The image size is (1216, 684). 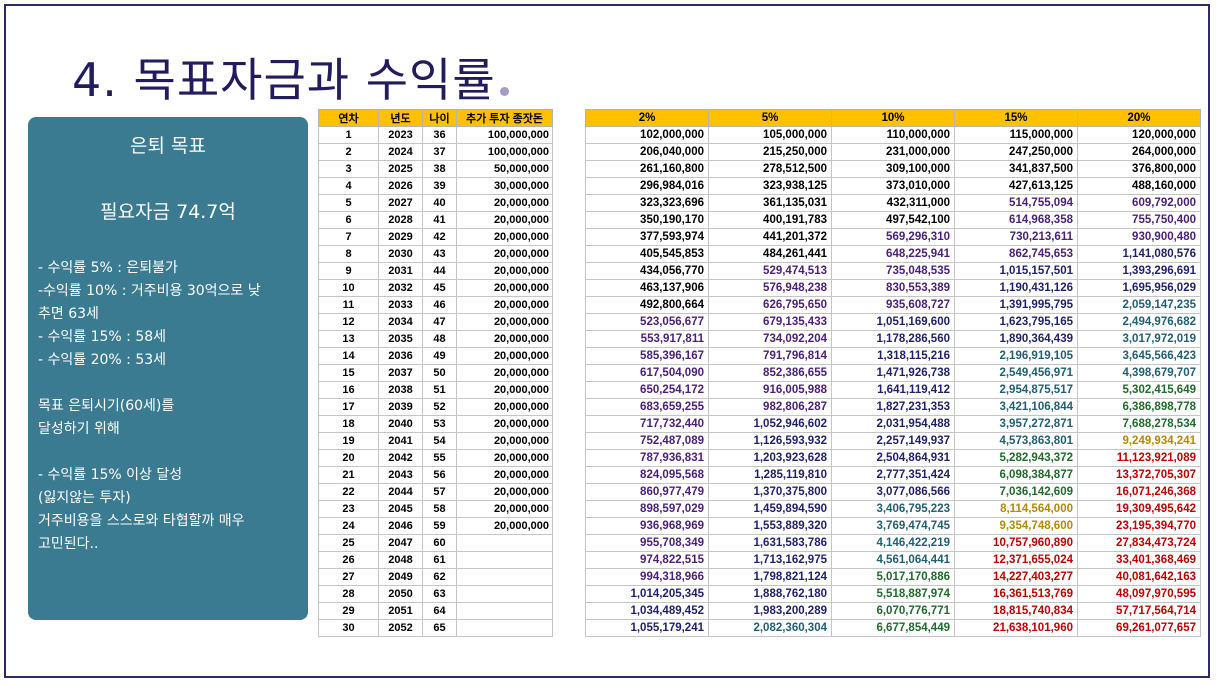 What do you see at coordinates (1016, 441) in the screenshot?
I see `table-cell: 4,573,863,801` at bounding box center [1016, 441].